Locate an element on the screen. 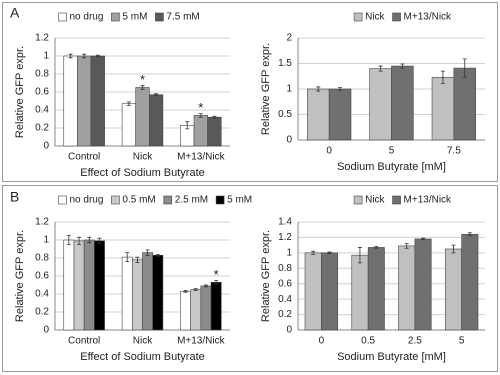 The width and height of the screenshot is (500, 375). x-tick-label: 2.5 is located at coordinates (415, 341).